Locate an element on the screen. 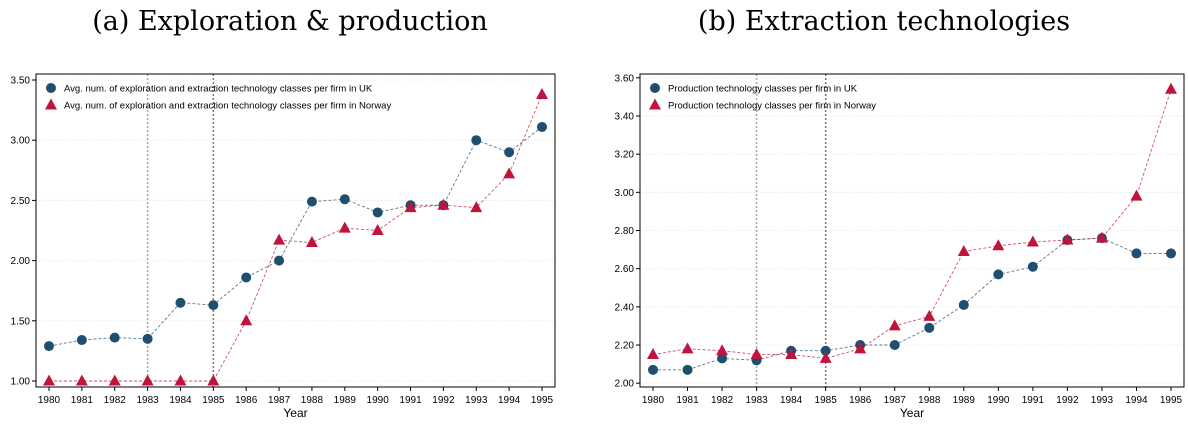 This screenshot has width=1188, height=425. x-tick-label: 1984 is located at coordinates (791, 400).